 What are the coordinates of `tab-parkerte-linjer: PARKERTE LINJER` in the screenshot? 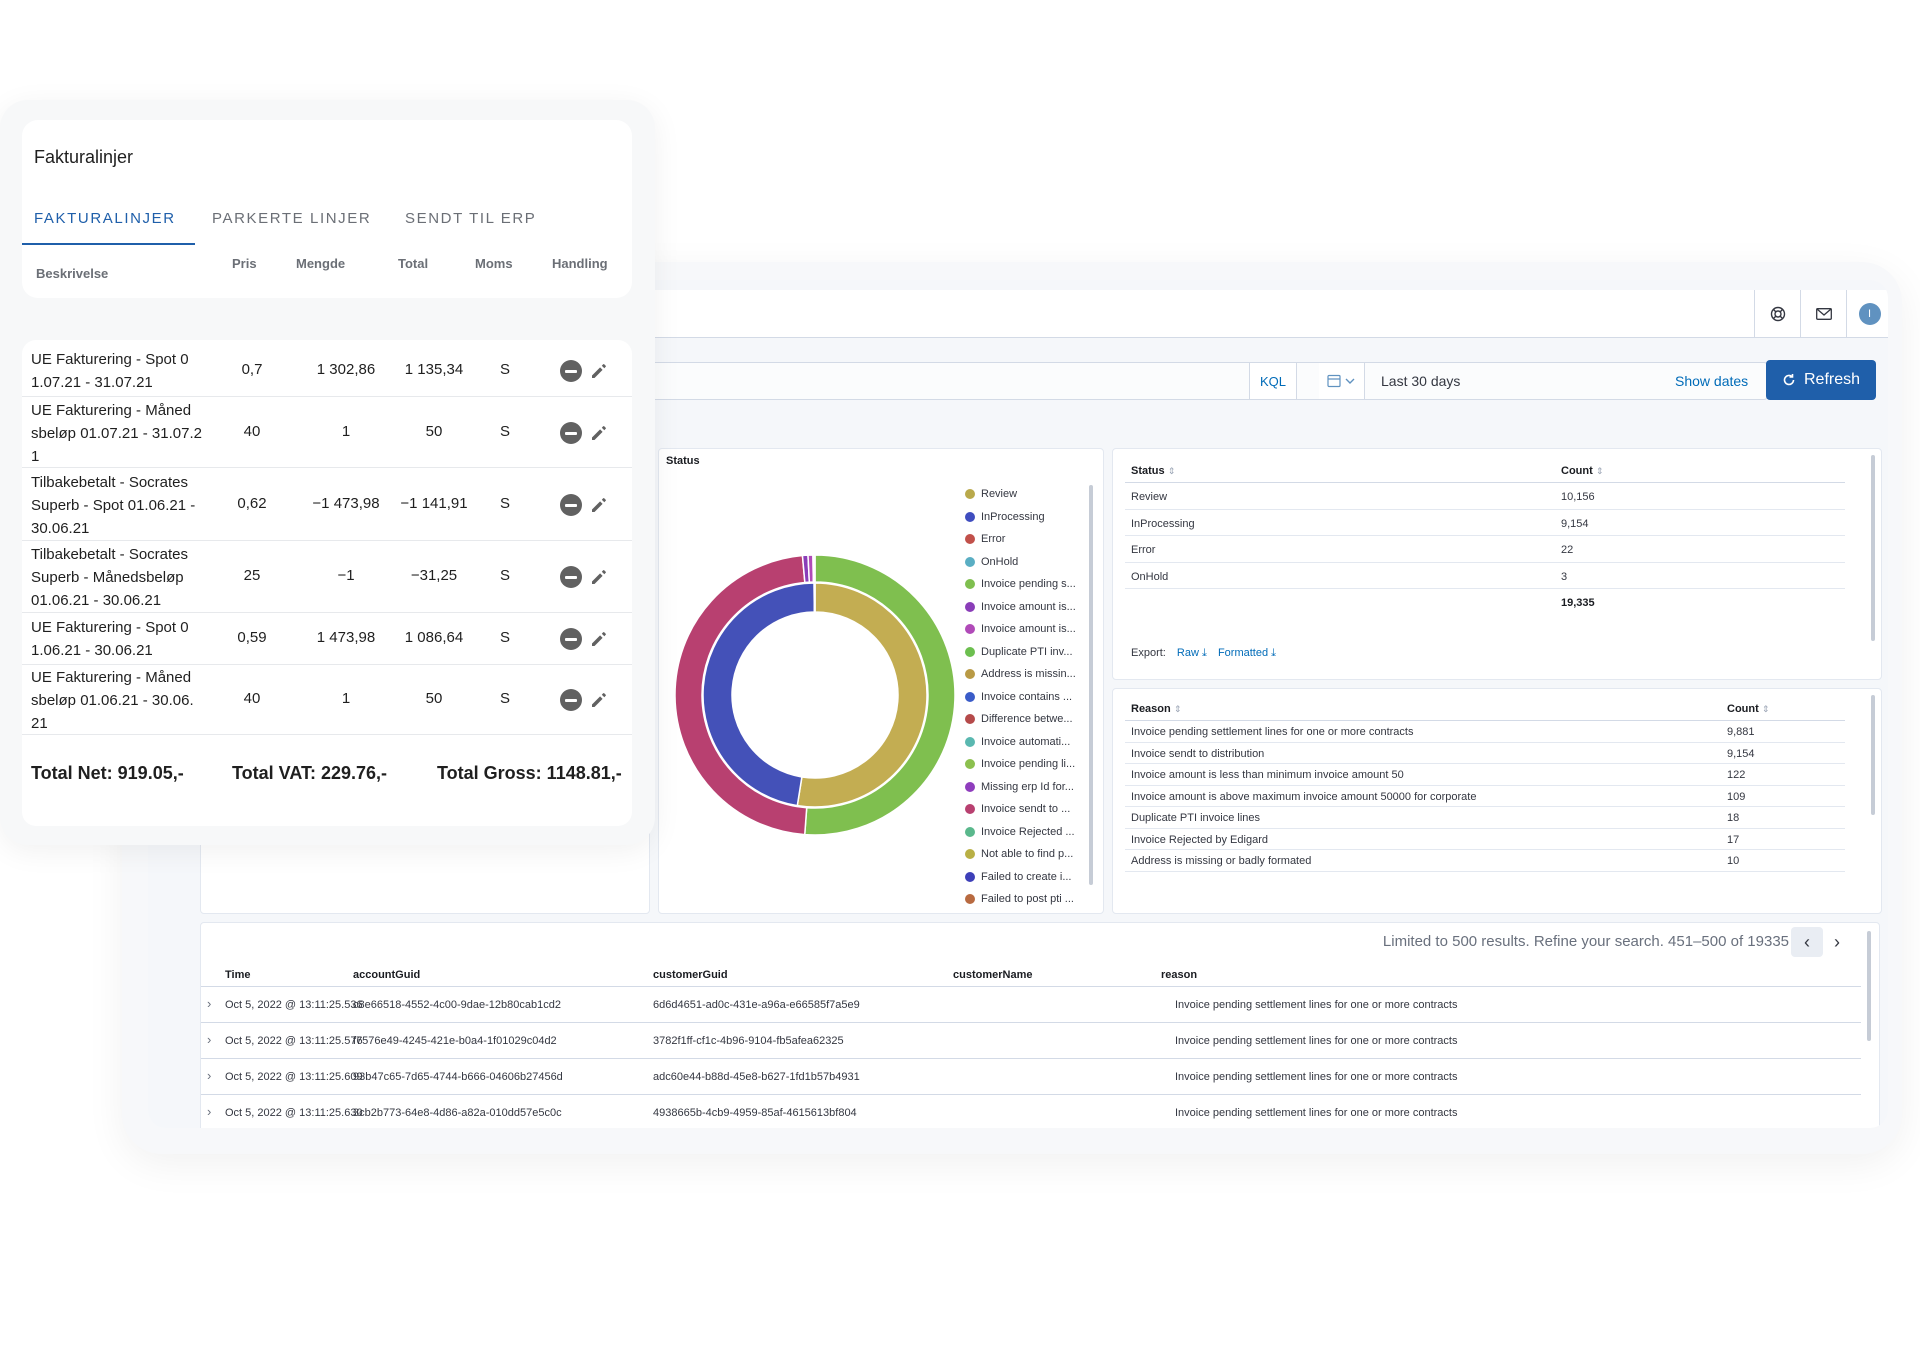 It's located at (292, 218).